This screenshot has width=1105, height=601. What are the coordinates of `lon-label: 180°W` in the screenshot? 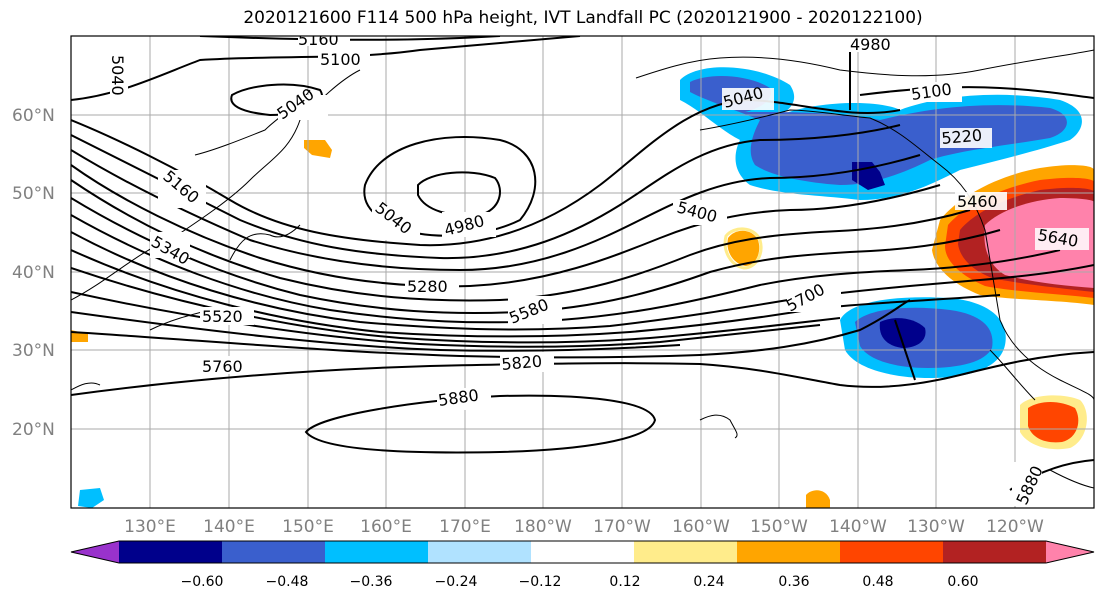 It's located at (543, 527).